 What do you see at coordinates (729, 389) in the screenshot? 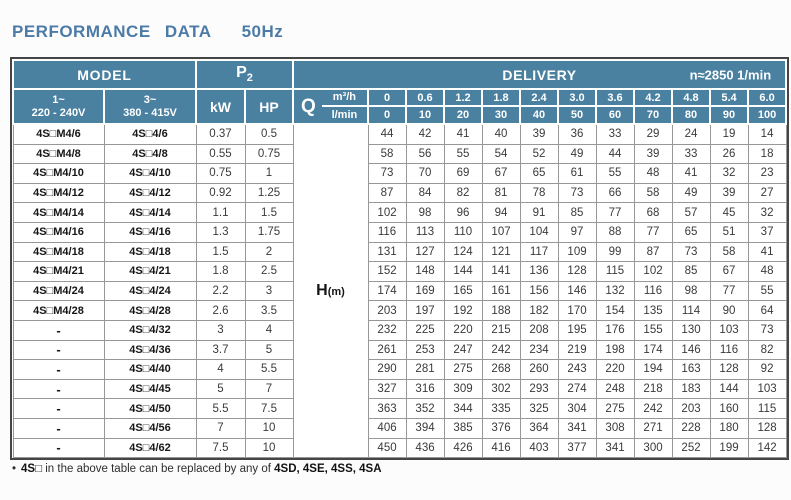
I see `delivery-value-cell: 144` at bounding box center [729, 389].